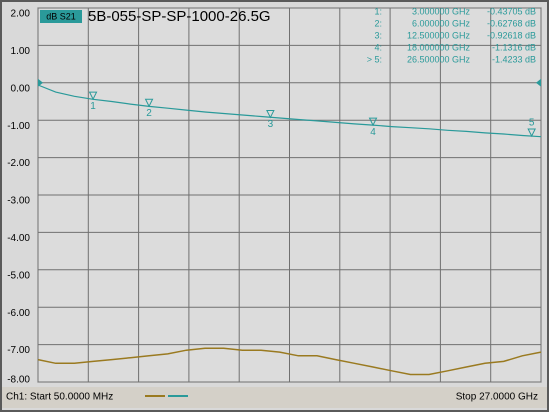  I want to click on footer-bar, so click(274, 397).